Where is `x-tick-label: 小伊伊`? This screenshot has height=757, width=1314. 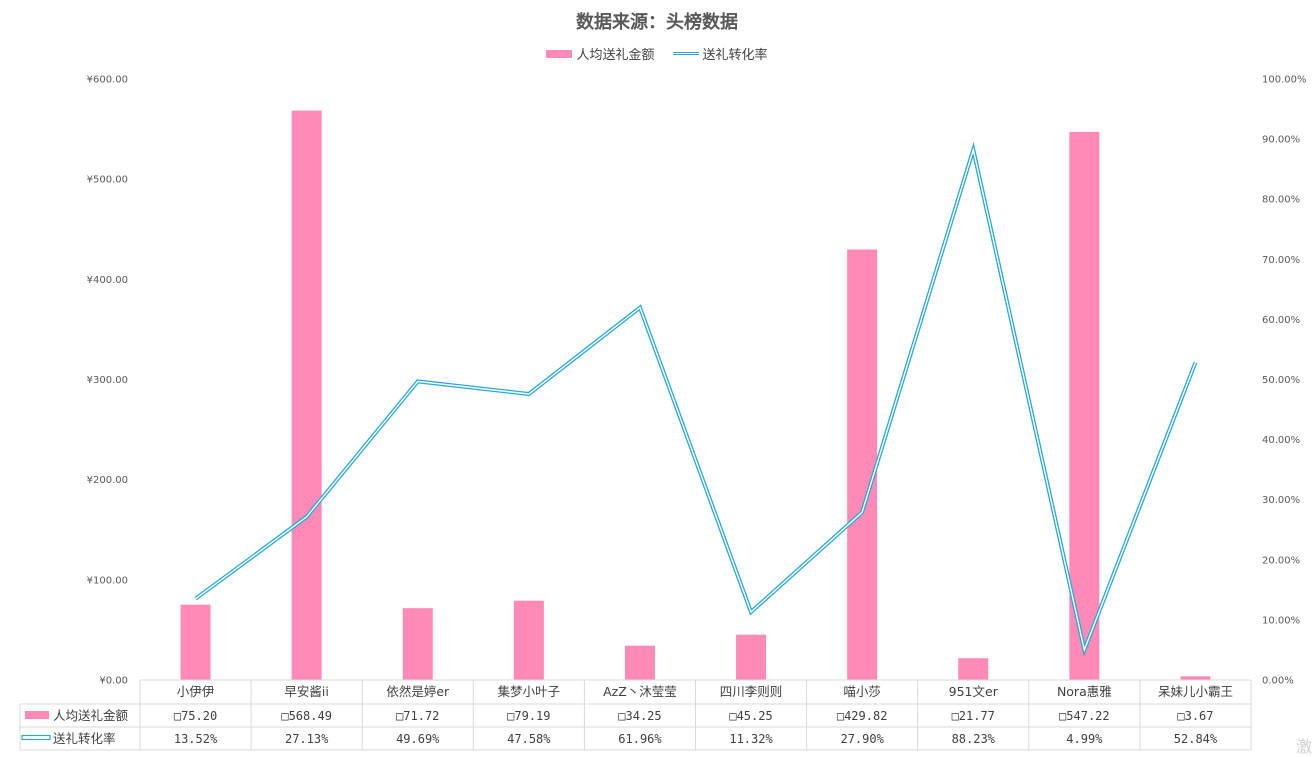 x-tick-label: 小伊伊 is located at coordinates (196, 691).